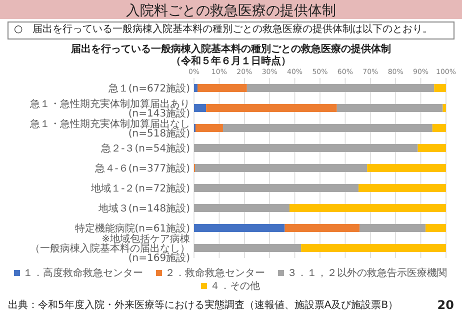 This screenshot has width=462, height=320. What do you see at coordinates (148, 88) in the screenshot?
I see `y-tick-label: 急１(n=672施設)` at bounding box center [148, 88].